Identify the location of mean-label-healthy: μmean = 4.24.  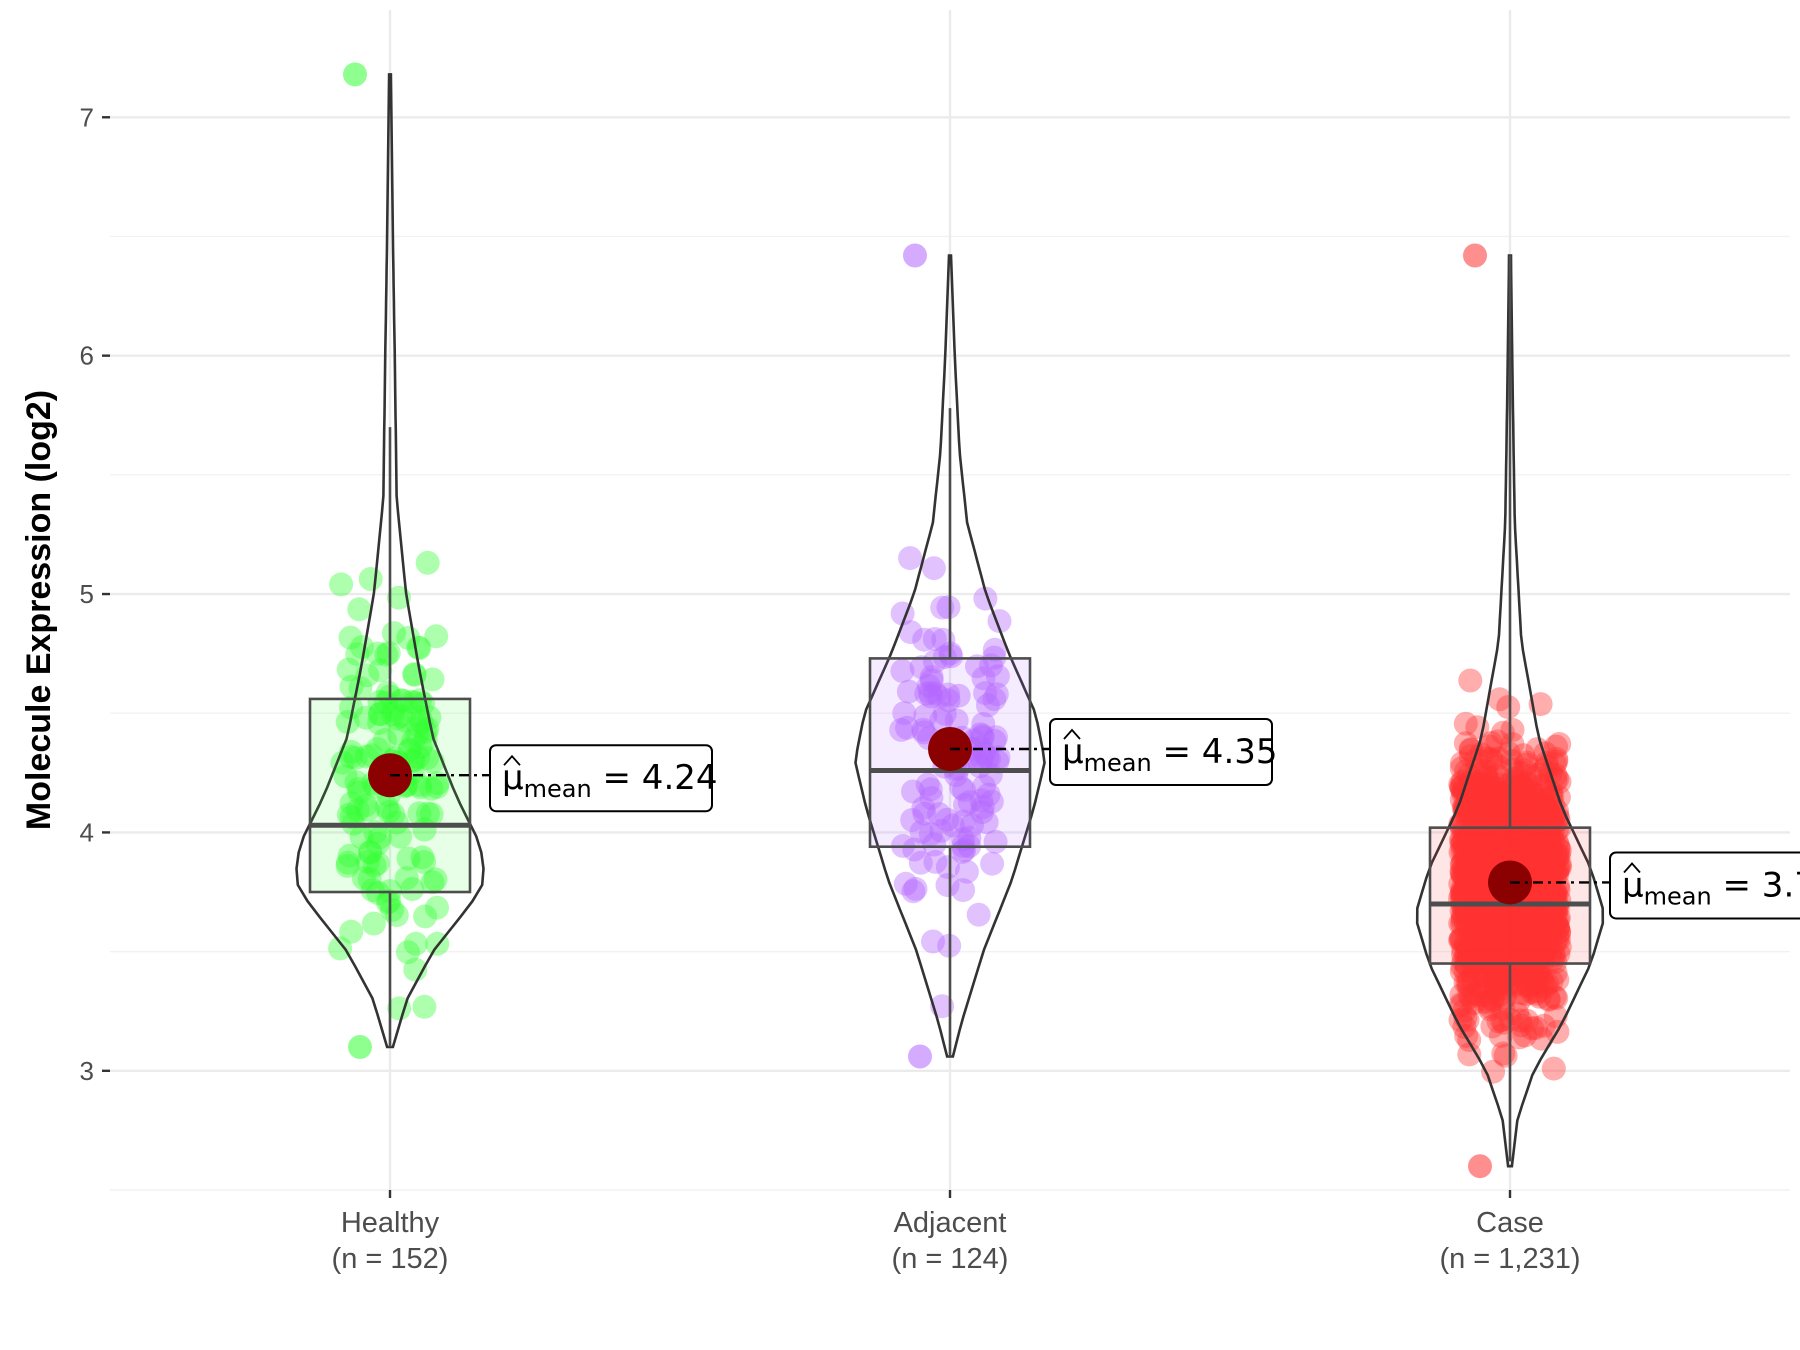
(610, 780).